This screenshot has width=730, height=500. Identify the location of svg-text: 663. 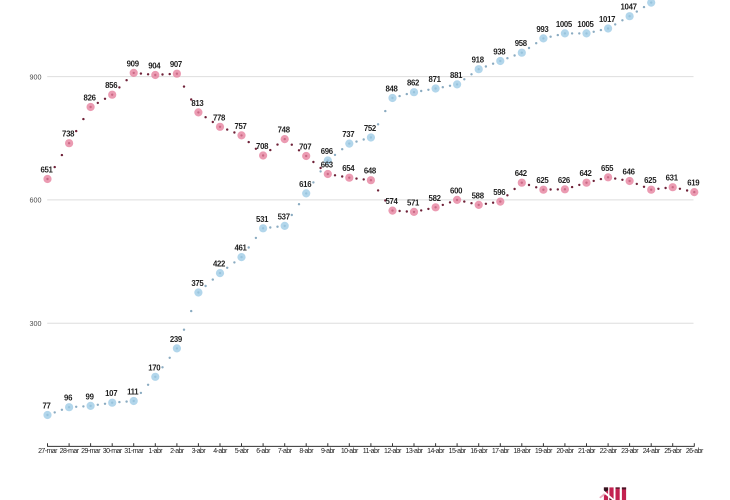
(327, 165).